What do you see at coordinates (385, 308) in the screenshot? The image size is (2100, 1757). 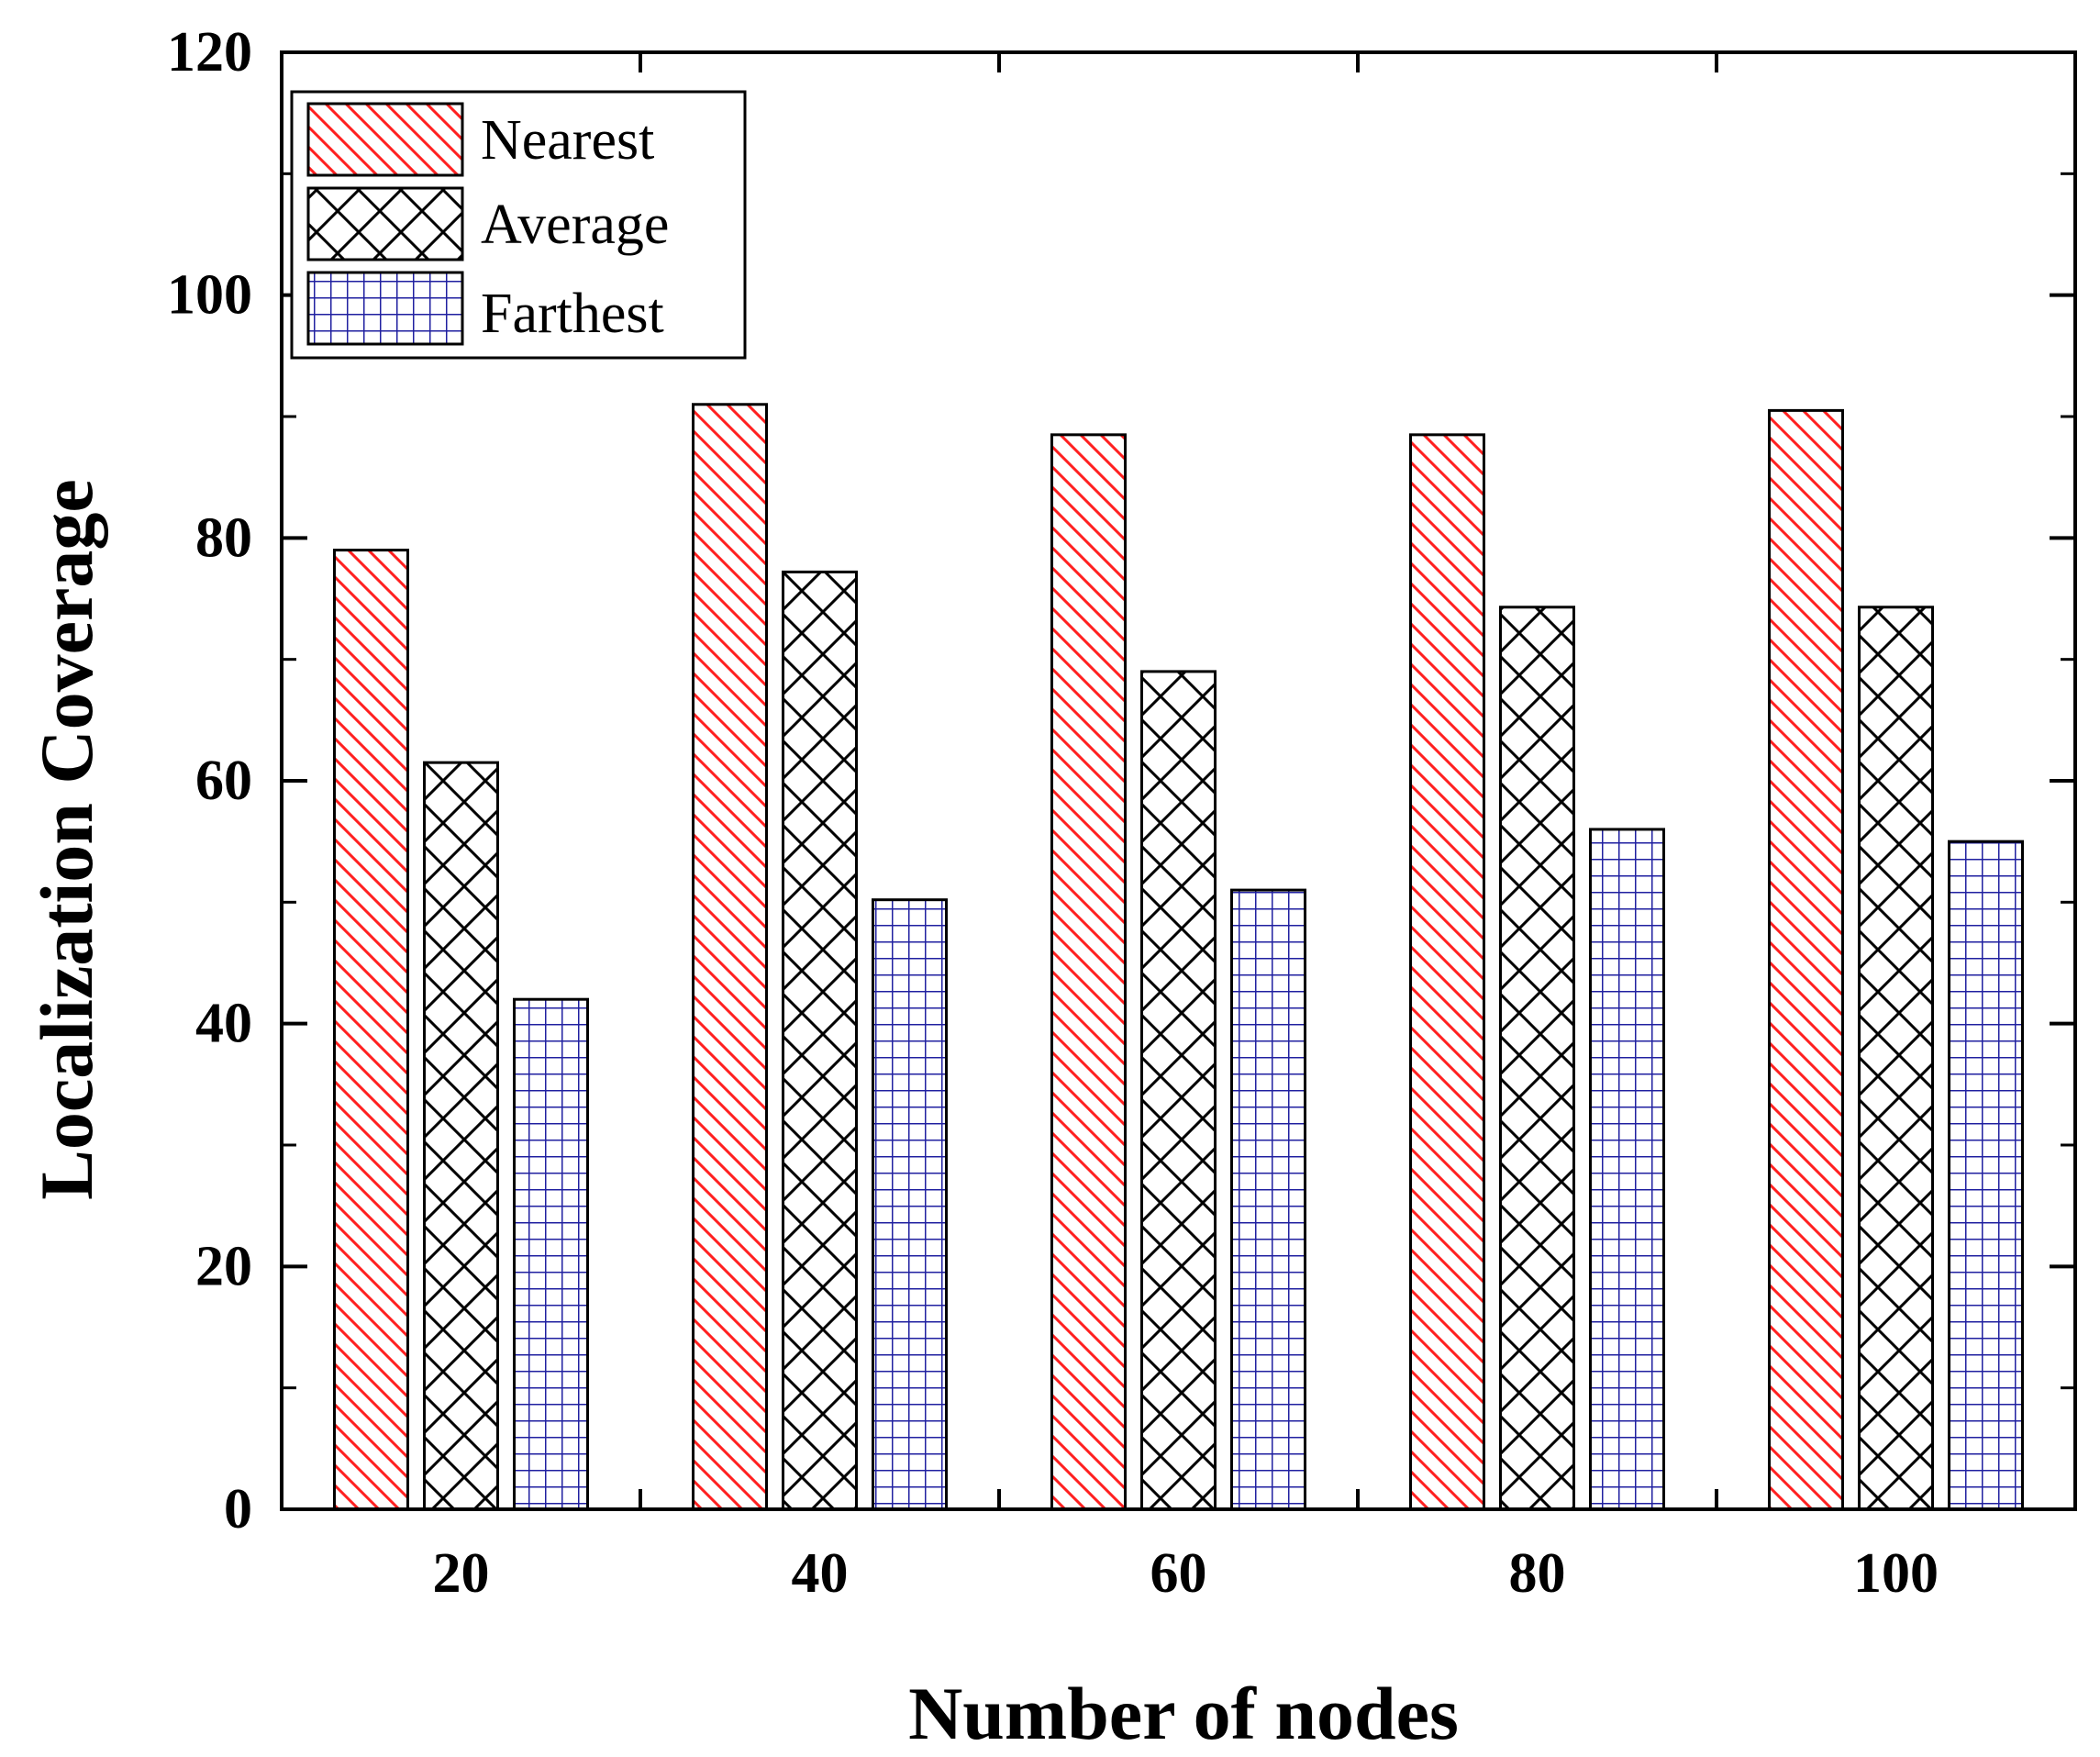 I see `legend-swatch-farthest` at bounding box center [385, 308].